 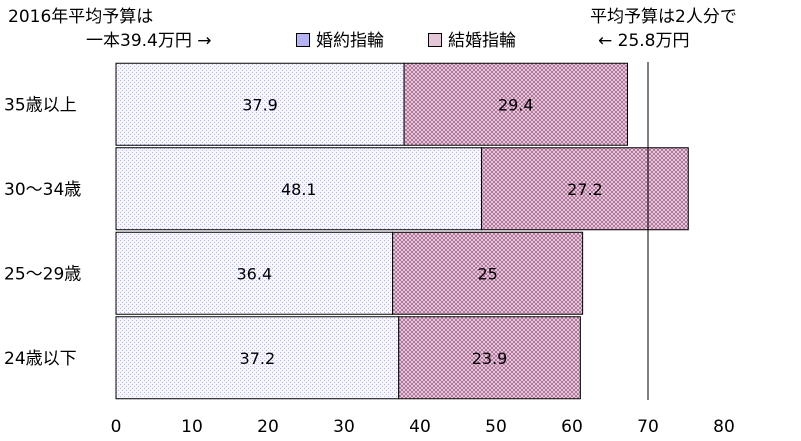 What do you see at coordinates (40, 105) in the screenshot?
I see `category-label-0: 35歳以上` at bounding box center [40, 105].